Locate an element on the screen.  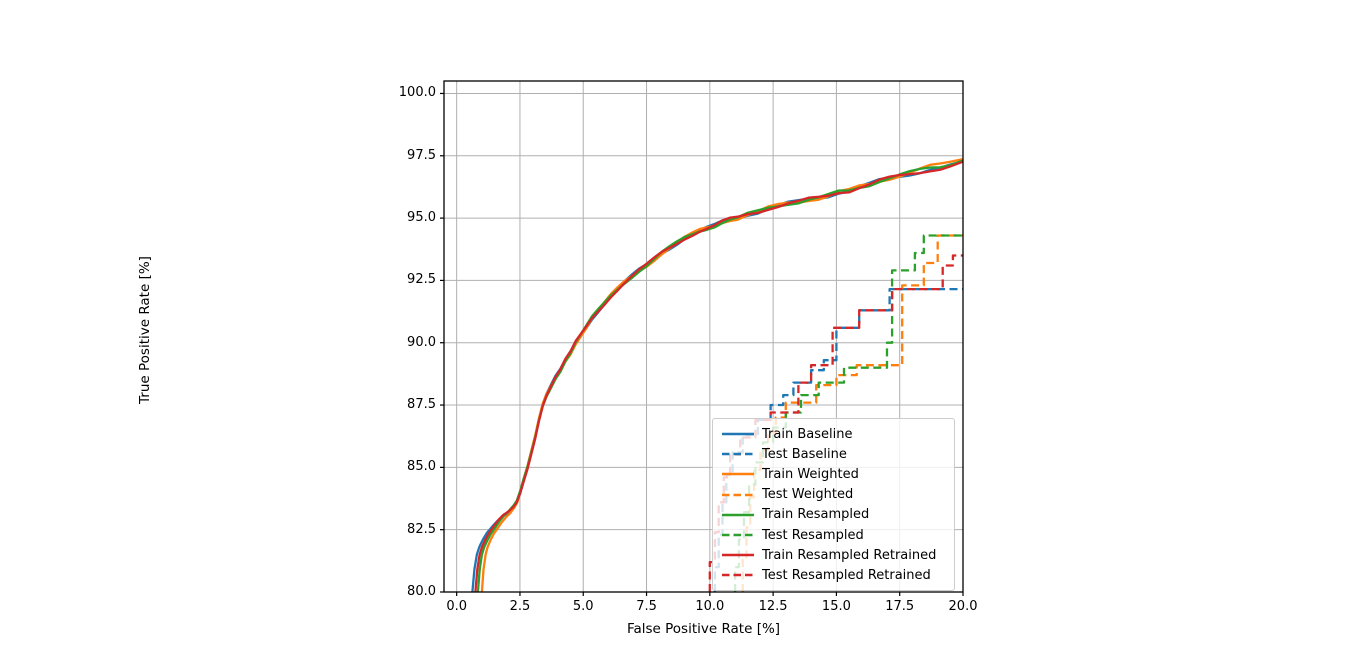
legend-item: Train Weighted is located at coordinates (834, 474).